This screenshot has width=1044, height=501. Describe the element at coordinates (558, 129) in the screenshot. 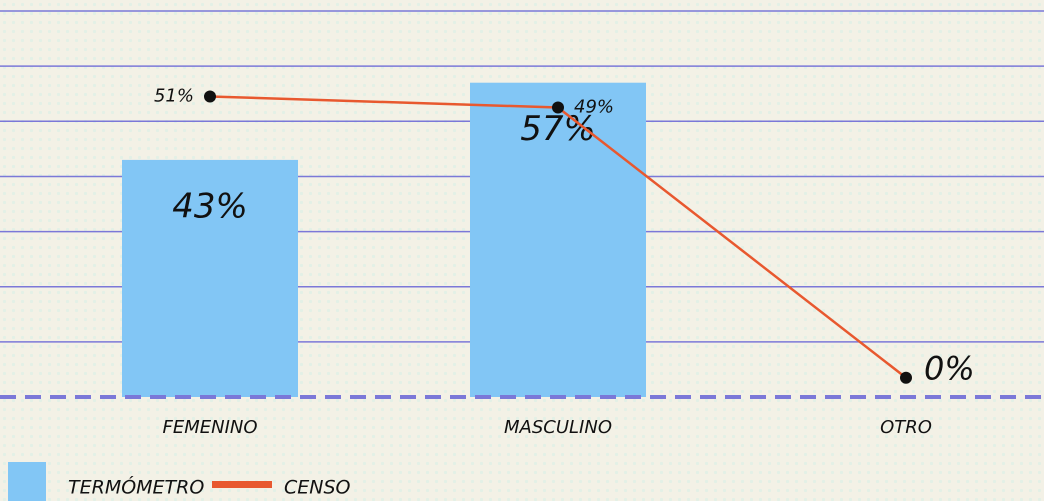

I see `bar-value-label: 57%` at that location.